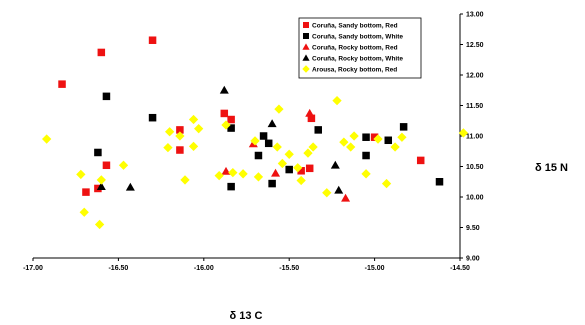 This screenshot has height=325, width=585. I want to click on x-tick-label: -17.00, so click(33, 268).